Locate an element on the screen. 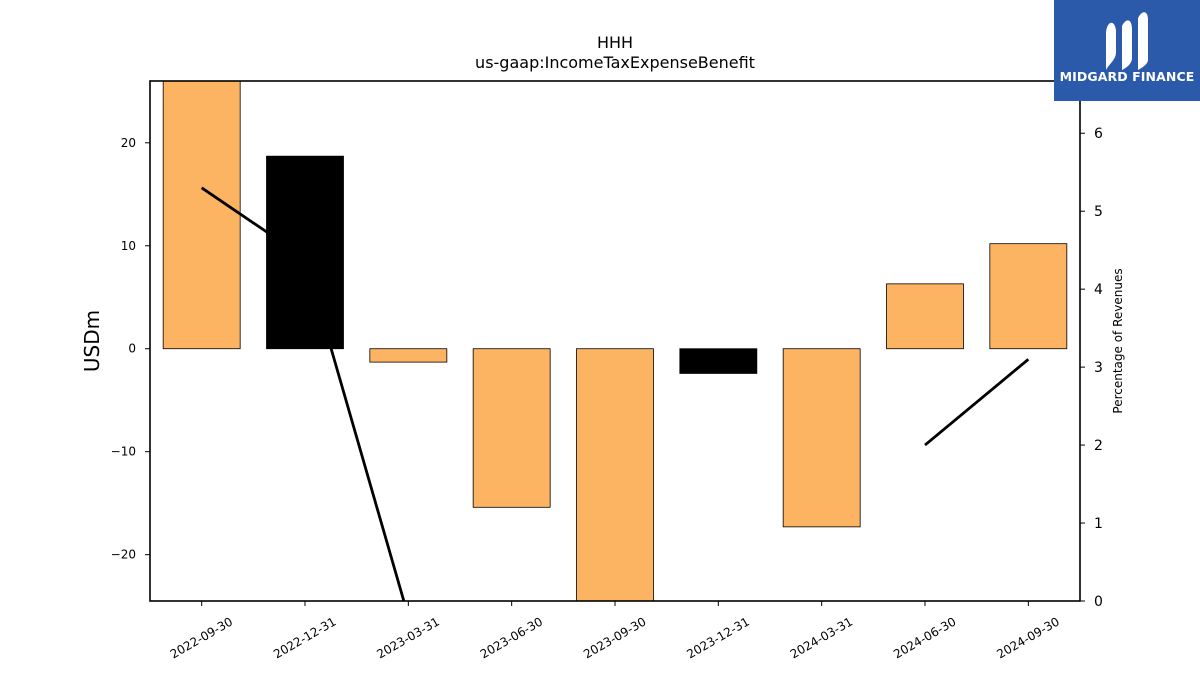  y2-tick-label: 0 is located at coordinates (1098, 602).